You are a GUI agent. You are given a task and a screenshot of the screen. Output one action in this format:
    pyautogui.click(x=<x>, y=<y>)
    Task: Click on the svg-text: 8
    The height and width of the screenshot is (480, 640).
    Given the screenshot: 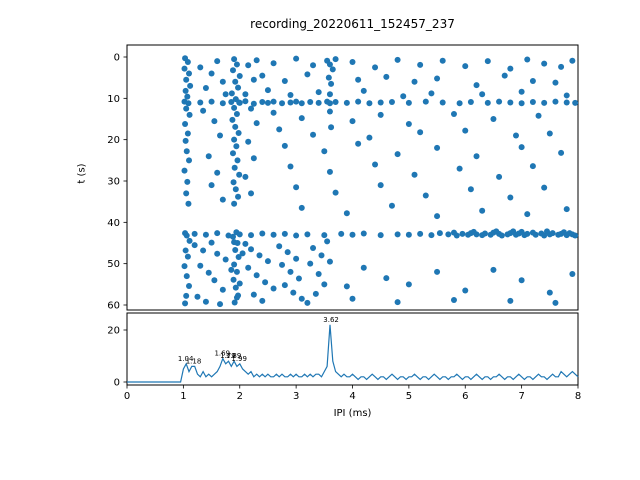 What is the action you would take?
    pyautogui.click(x=578, y=396)
    